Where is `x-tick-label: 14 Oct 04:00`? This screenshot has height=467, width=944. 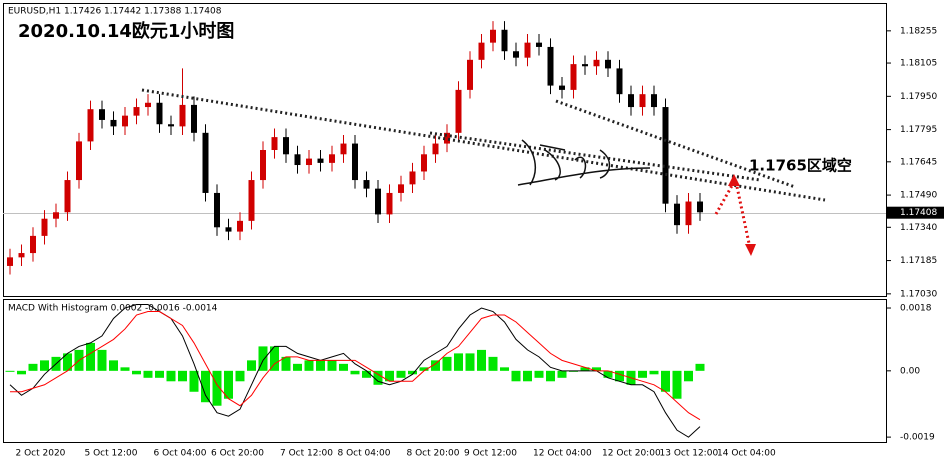 x-tick-label: 14 Oct 04:00 is located at coordinates (746, 454).